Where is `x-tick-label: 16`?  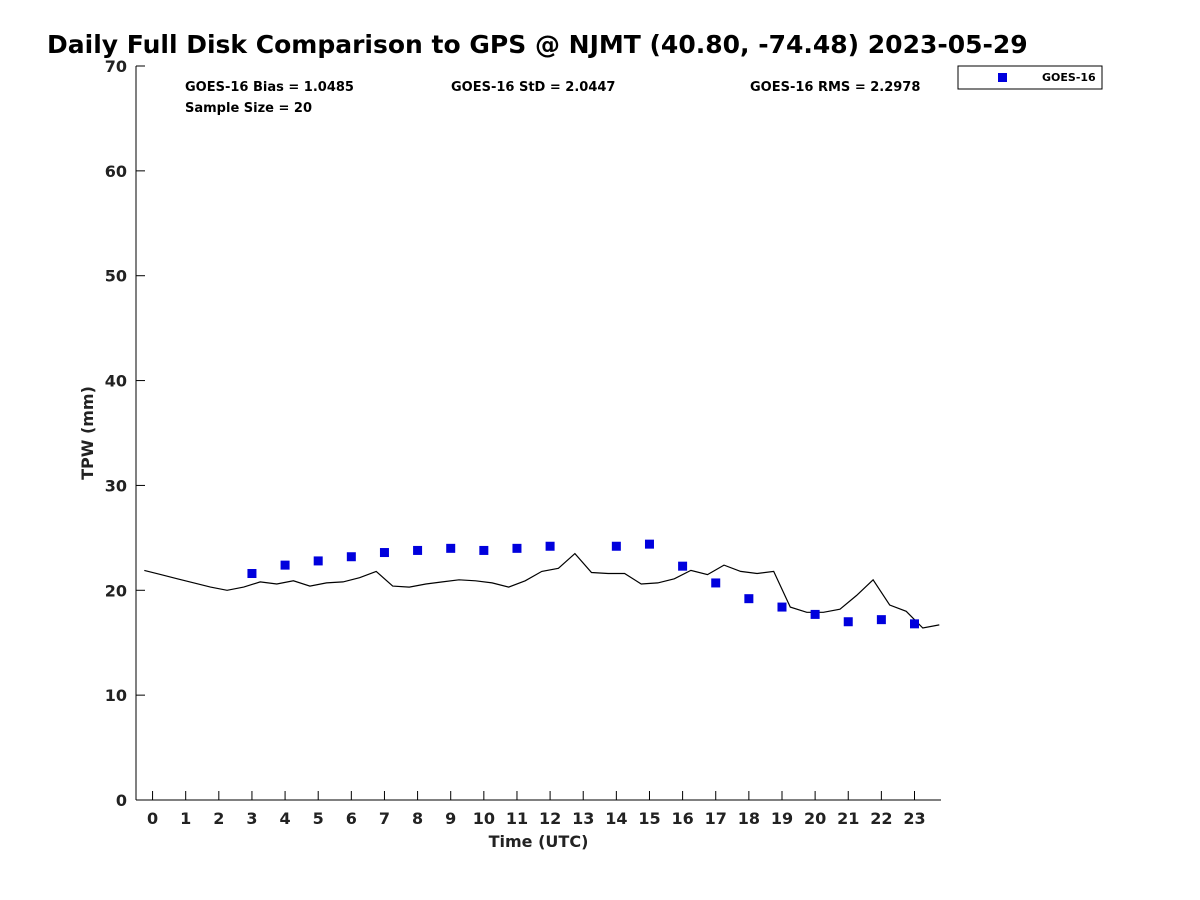
x-tick-label: 16 is located at coordinates (682, 818).